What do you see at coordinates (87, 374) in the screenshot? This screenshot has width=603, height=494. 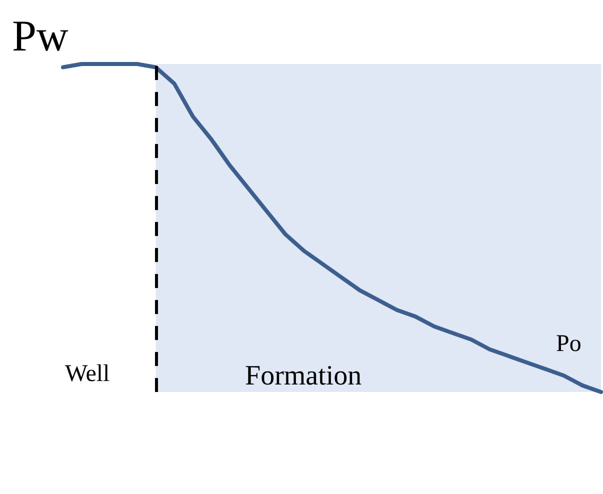 I see `annotation: Well` at bounding box center [87, 374].